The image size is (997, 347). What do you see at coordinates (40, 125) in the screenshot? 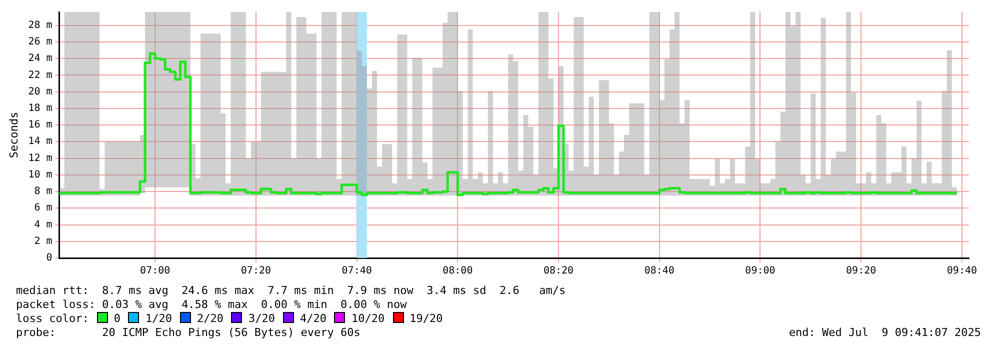
I see `y-tick-label: 16 m` at bounding box center [40, 125].